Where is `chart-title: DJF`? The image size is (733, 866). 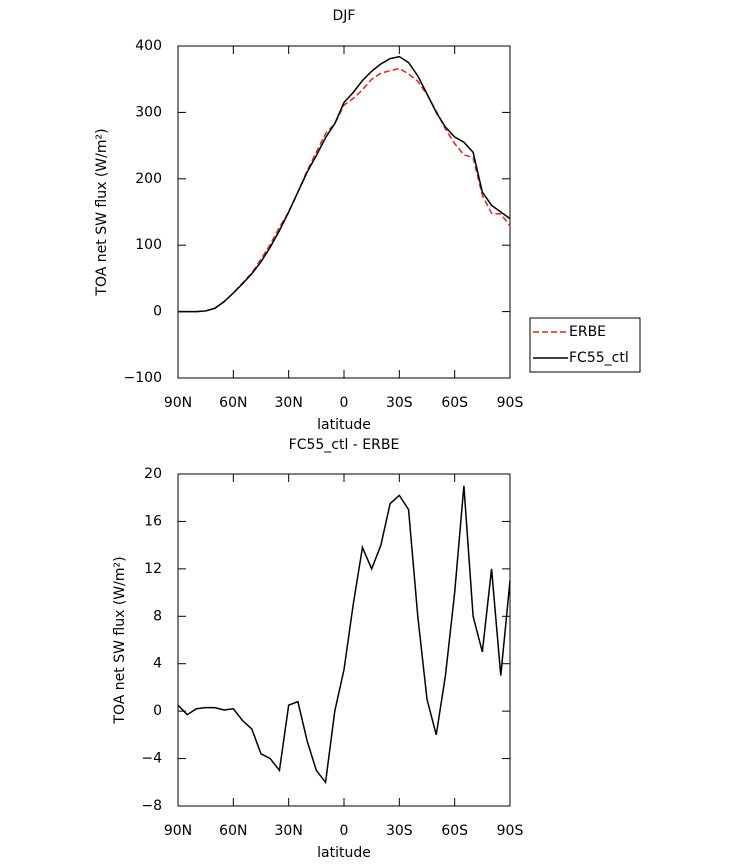 chart-title: DJF is located at coordinates (344, 16).